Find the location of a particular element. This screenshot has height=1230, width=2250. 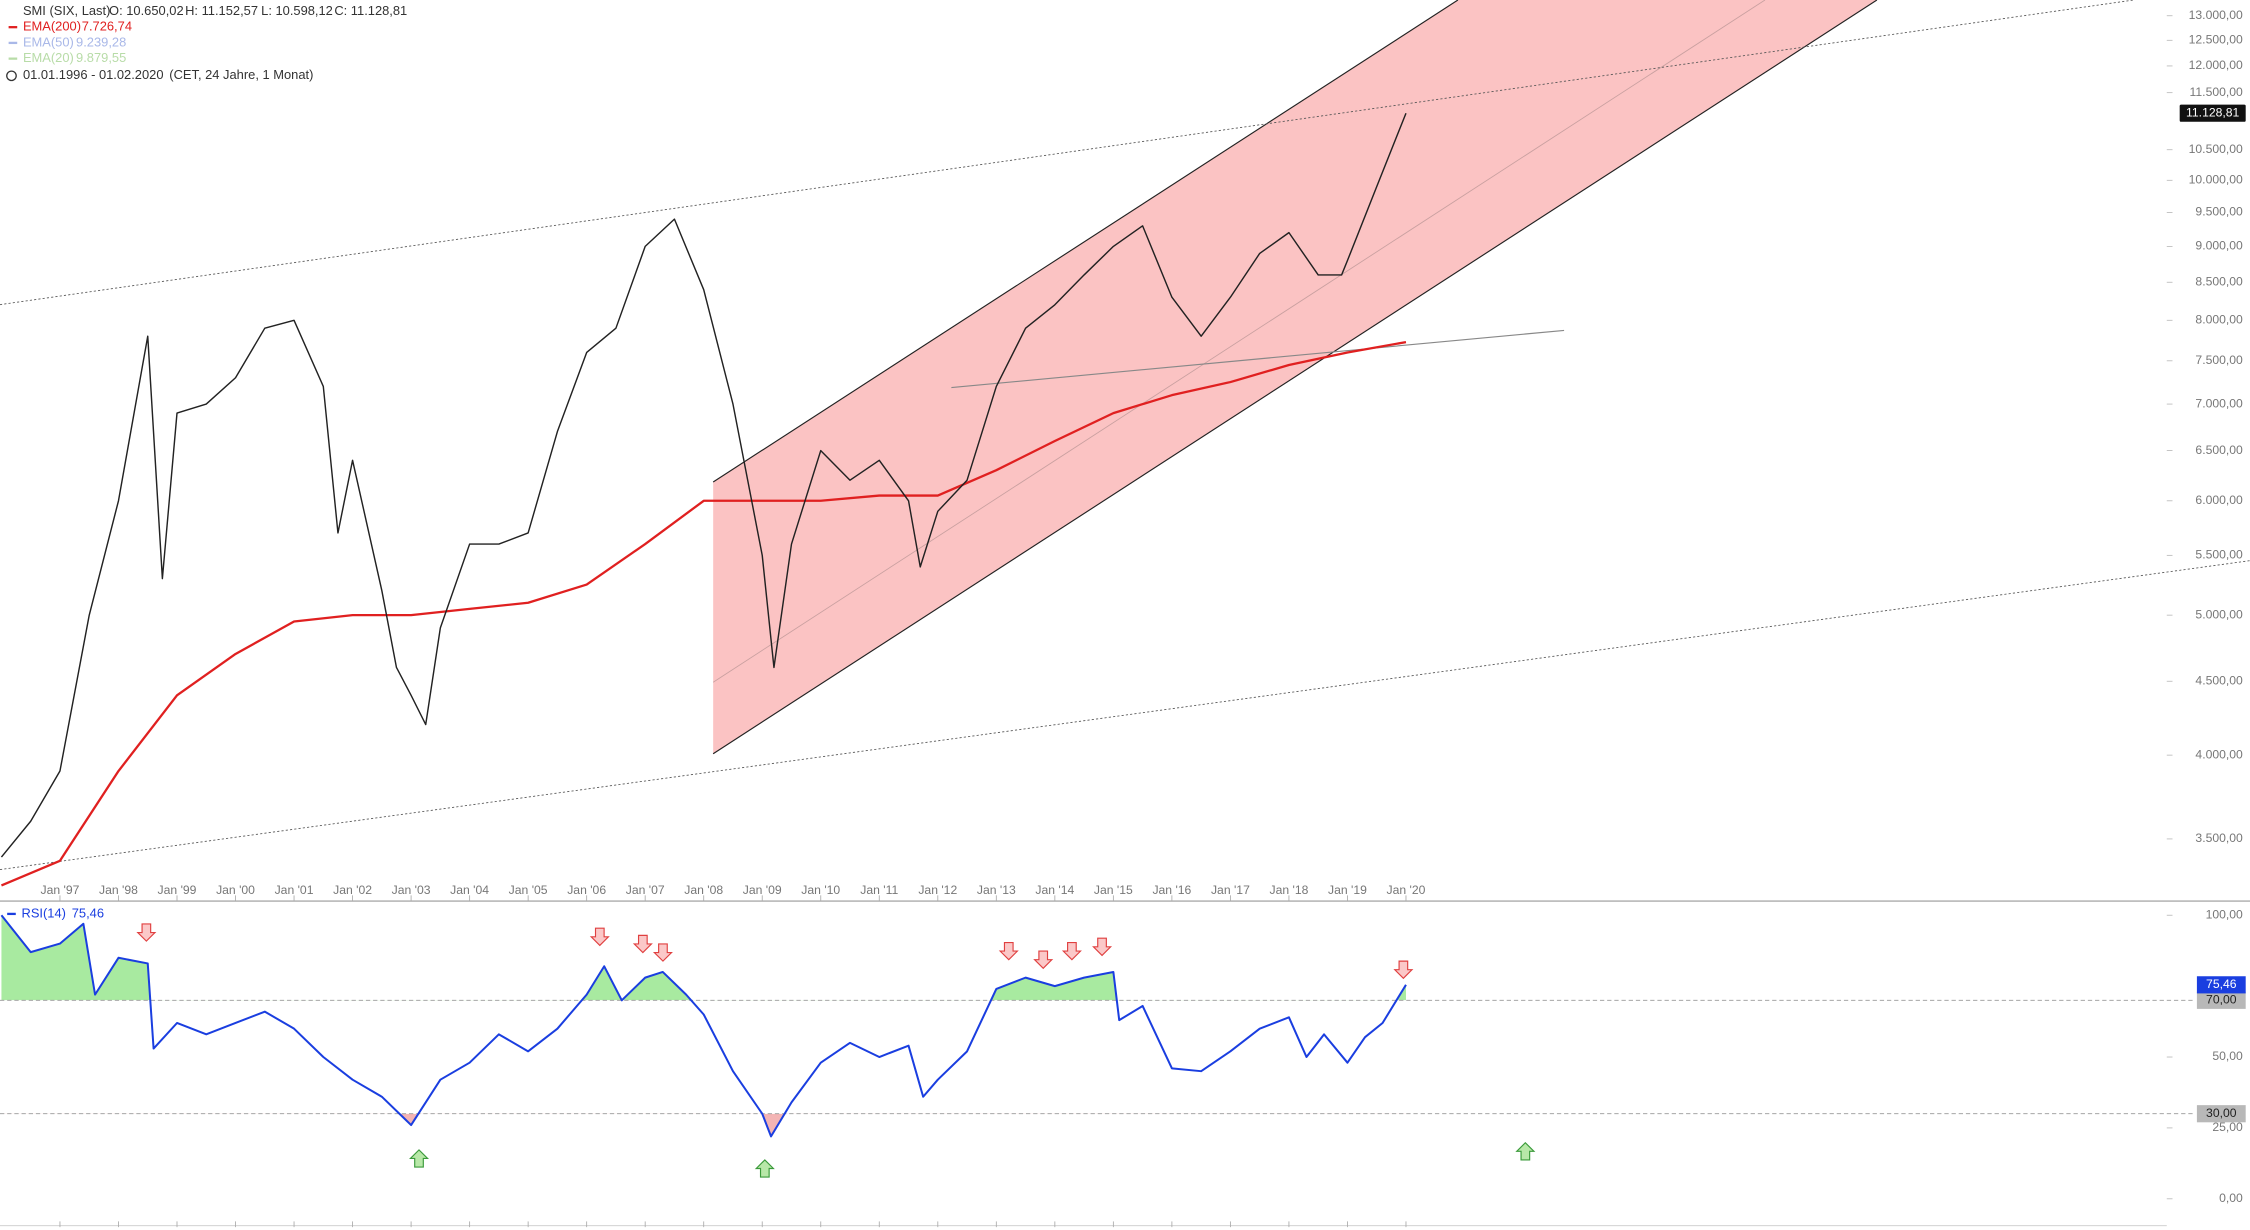

y-tick-label: 8.000,00 is located at coordinates (2219, 320).